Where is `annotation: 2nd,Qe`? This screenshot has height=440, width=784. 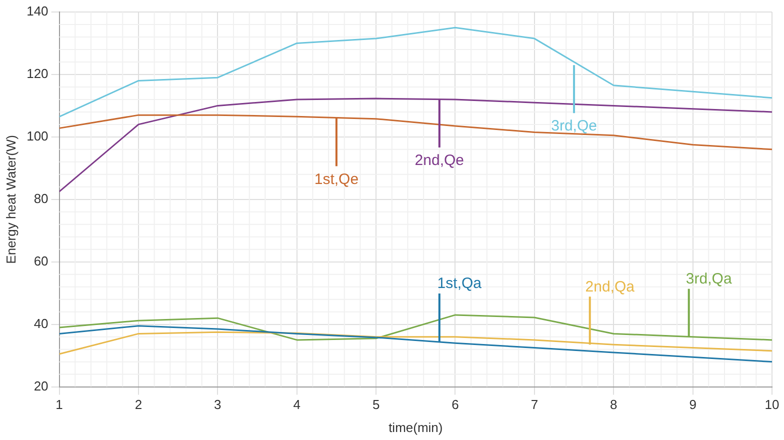 annotation: 2nd,Qe is located at coordinates (439, 161).